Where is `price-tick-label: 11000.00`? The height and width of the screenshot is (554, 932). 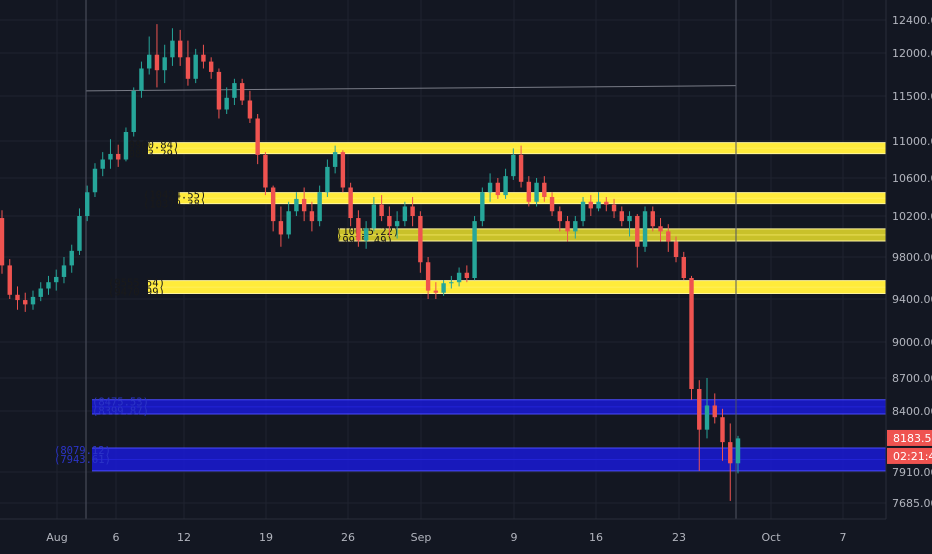 price-tick-label: 11000.00 is located at coordinates (912, 141).